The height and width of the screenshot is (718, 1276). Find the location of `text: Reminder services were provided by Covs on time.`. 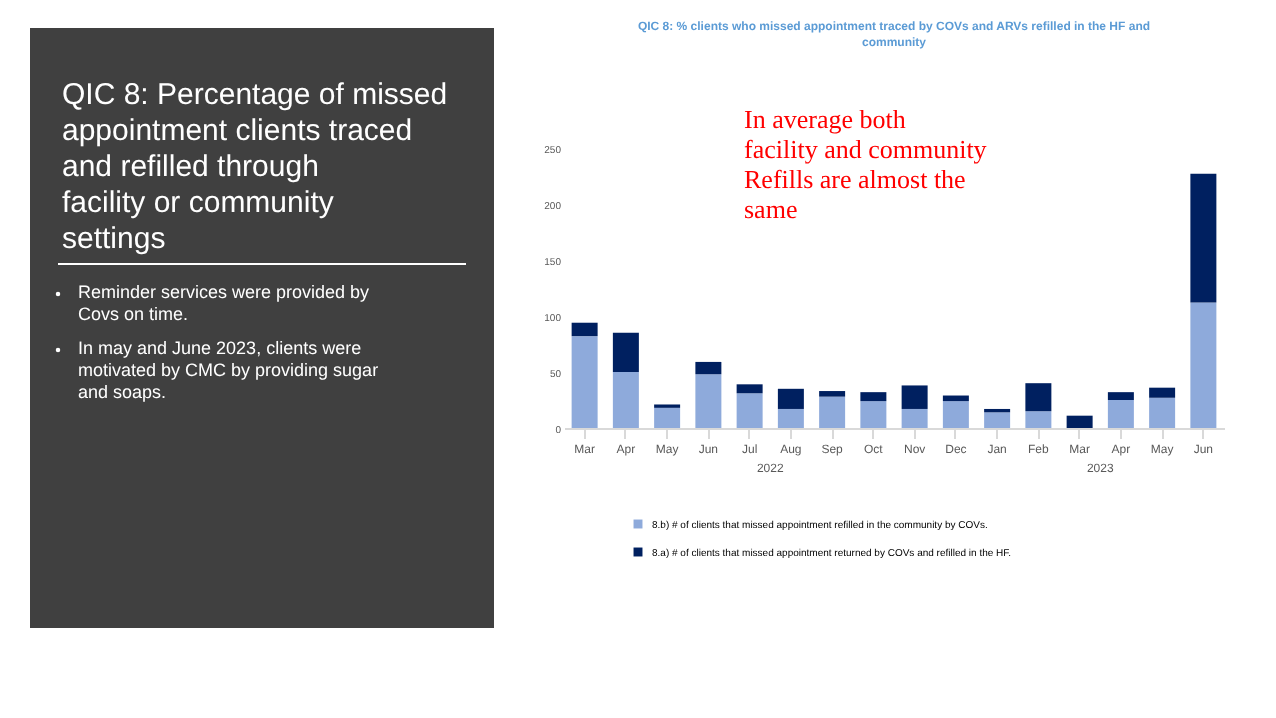

text: Reminder services were provided by Covs on time. is located at coordinates (224, 303).